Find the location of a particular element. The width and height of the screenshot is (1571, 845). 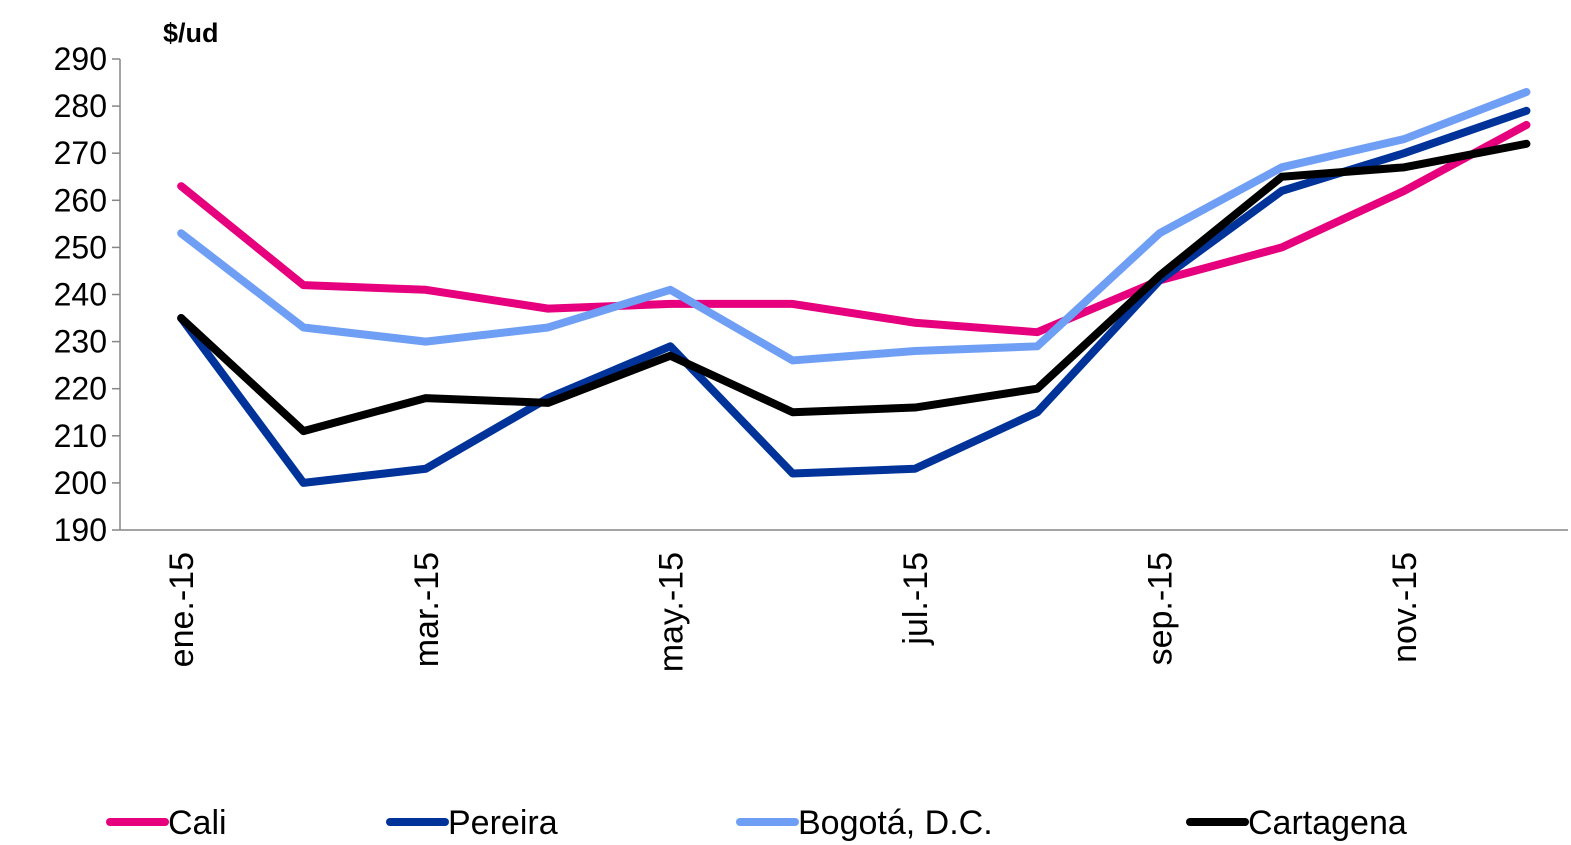

y-tick-label: 250 is located at coordinates (80, 247).